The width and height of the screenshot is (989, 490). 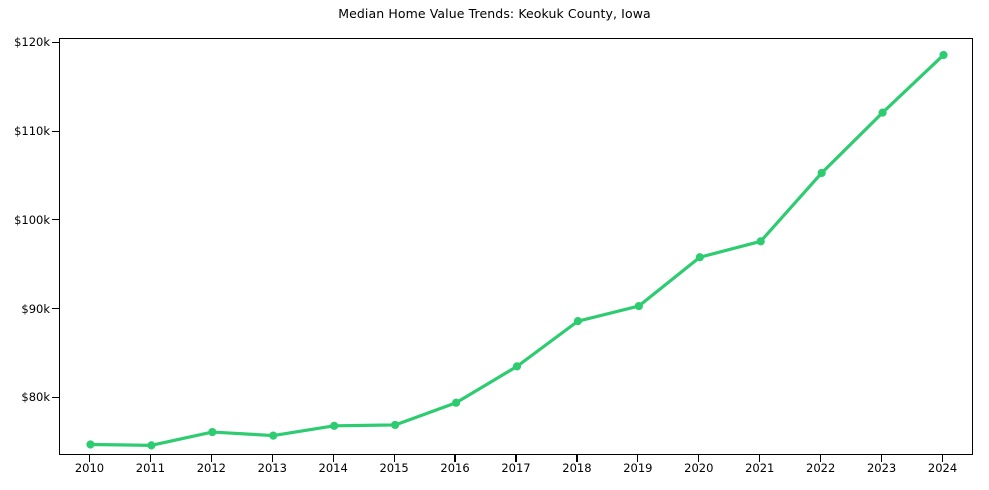 I want to click on x-axis-tick-label: 2022, so click(x=821, y=468).